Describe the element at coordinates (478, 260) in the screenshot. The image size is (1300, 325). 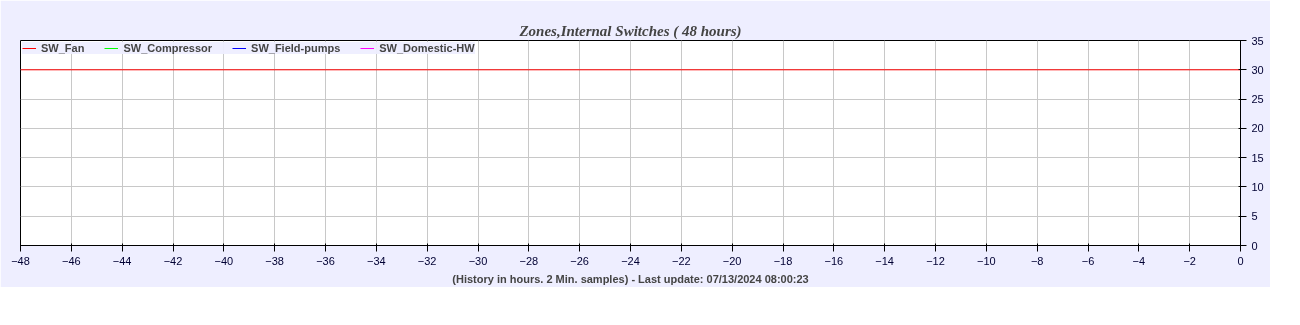
I see `x-tick-label: −30` at that location.